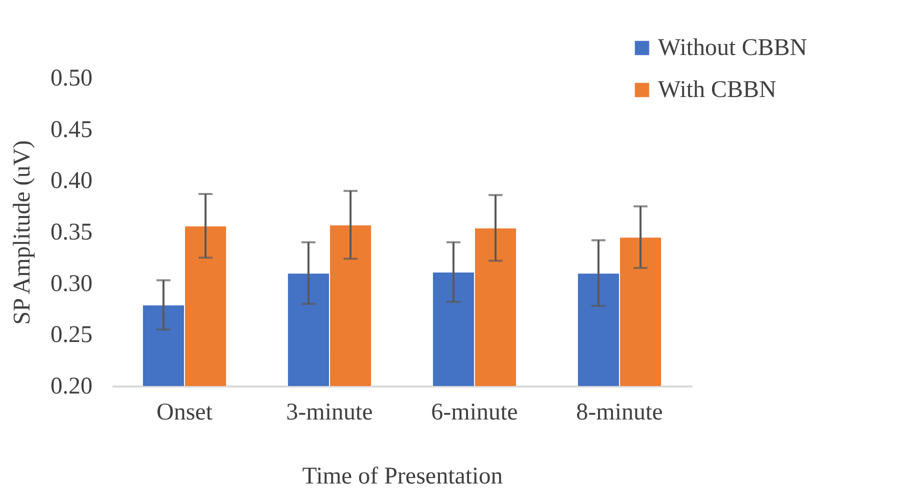 The height and width of the screenshot is (489, 901). I want to click on x-tick-label: 8-minute, so click(619, 413).